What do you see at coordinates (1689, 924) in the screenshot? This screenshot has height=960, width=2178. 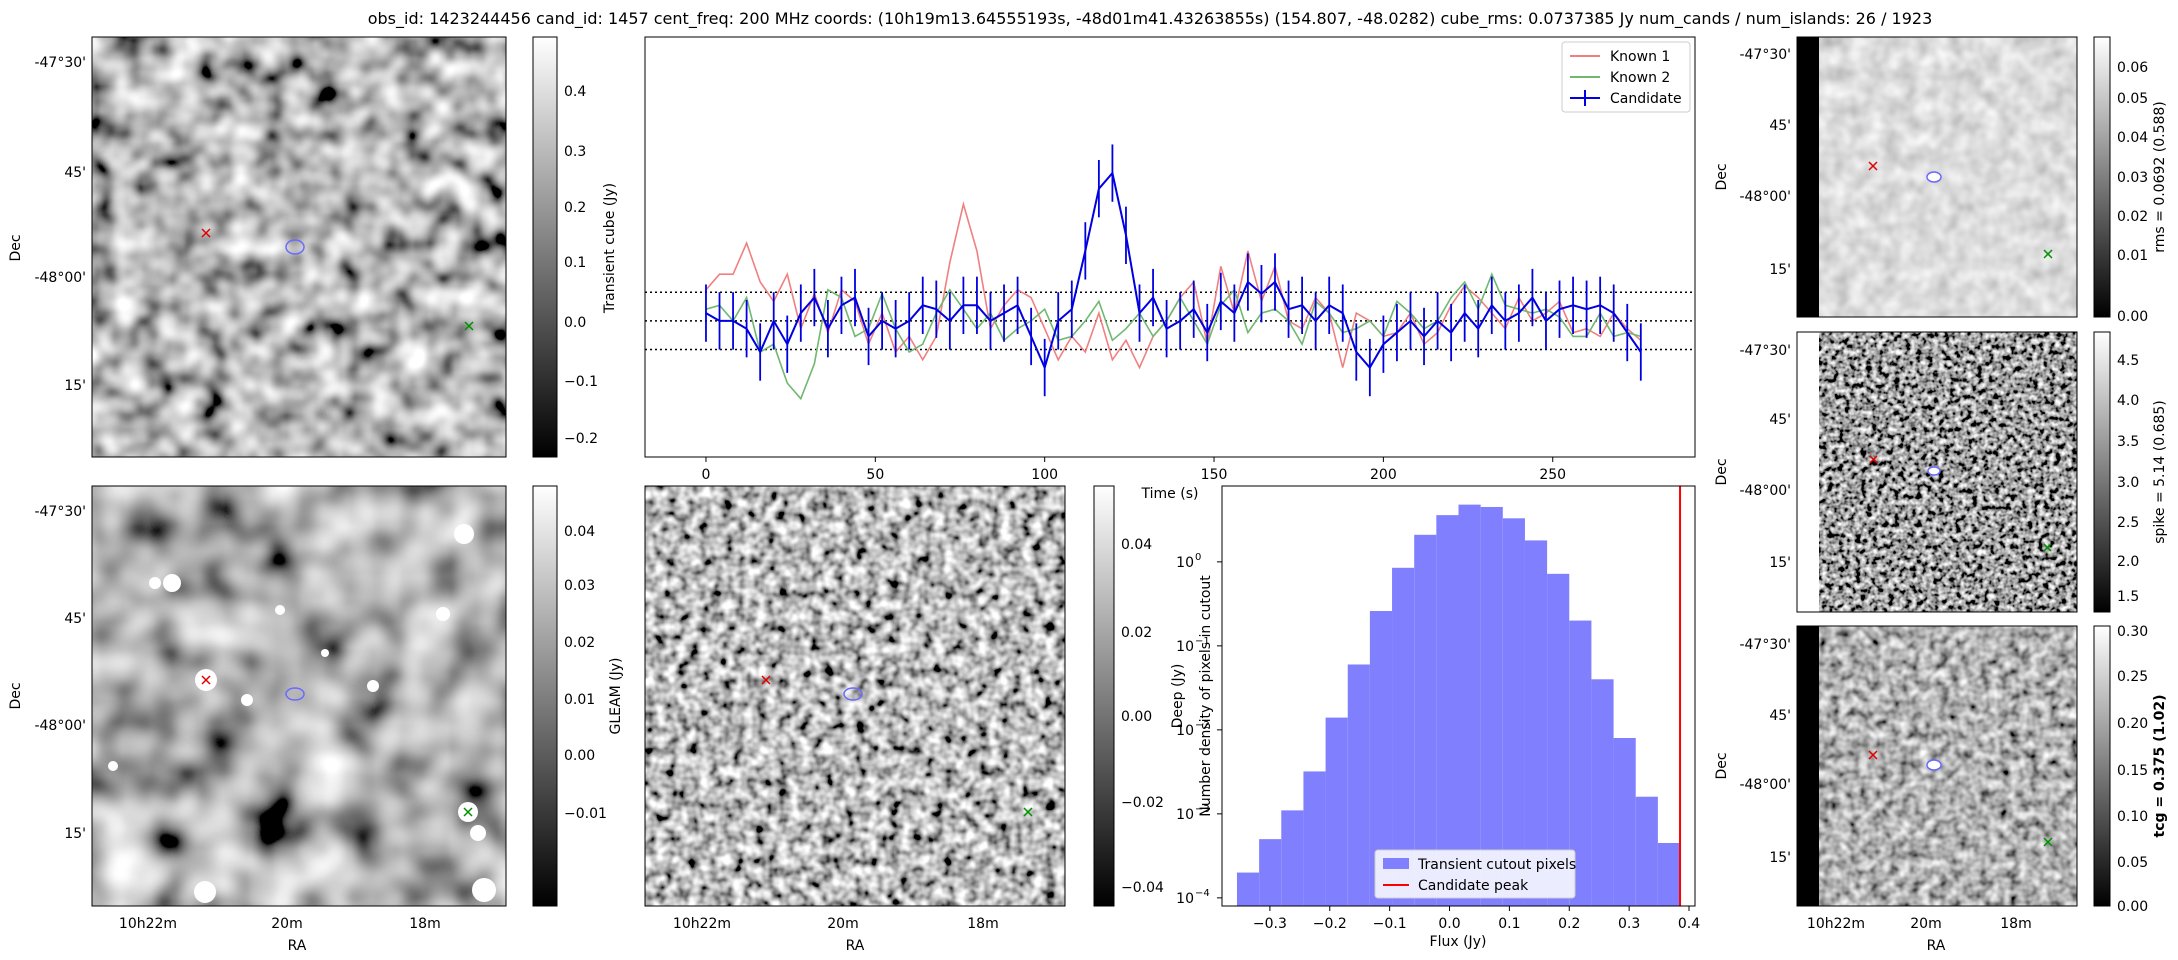 I see `xtick-label: 0.4` at bounding box center [1689, 924].